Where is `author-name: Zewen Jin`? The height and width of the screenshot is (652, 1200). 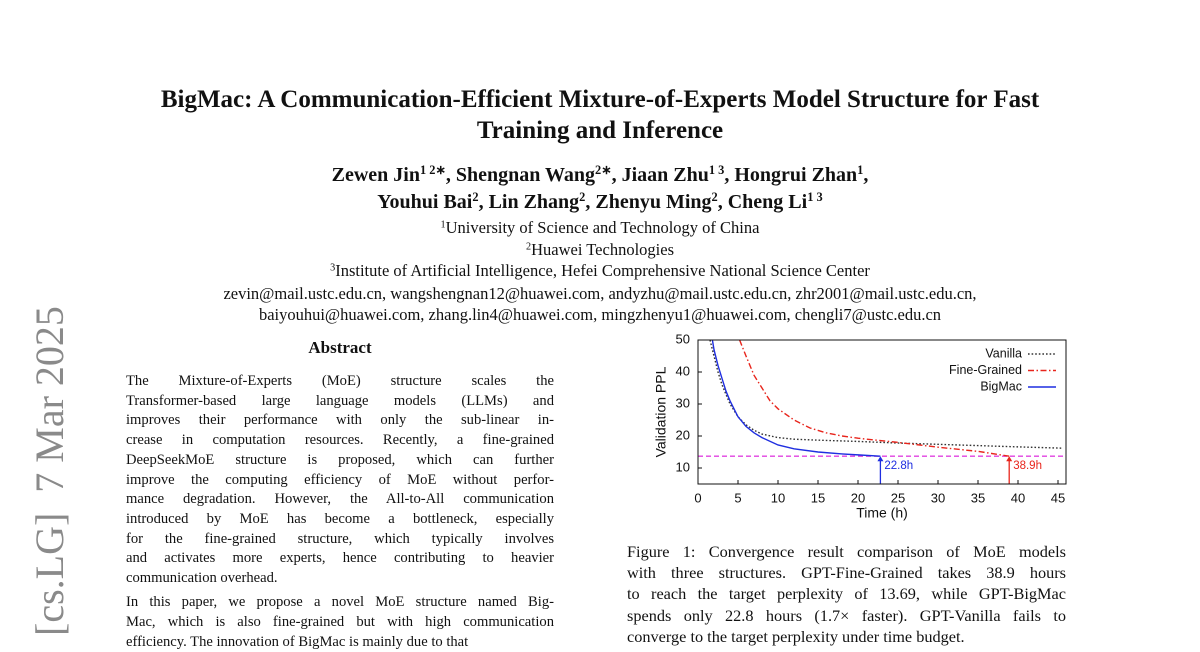
author-name: Zewen Jin is located at coordinates (375, 175).